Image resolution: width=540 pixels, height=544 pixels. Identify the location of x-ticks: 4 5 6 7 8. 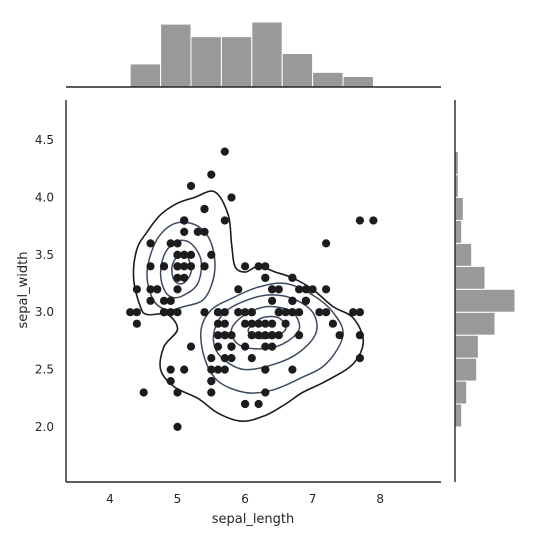
(245, 499).